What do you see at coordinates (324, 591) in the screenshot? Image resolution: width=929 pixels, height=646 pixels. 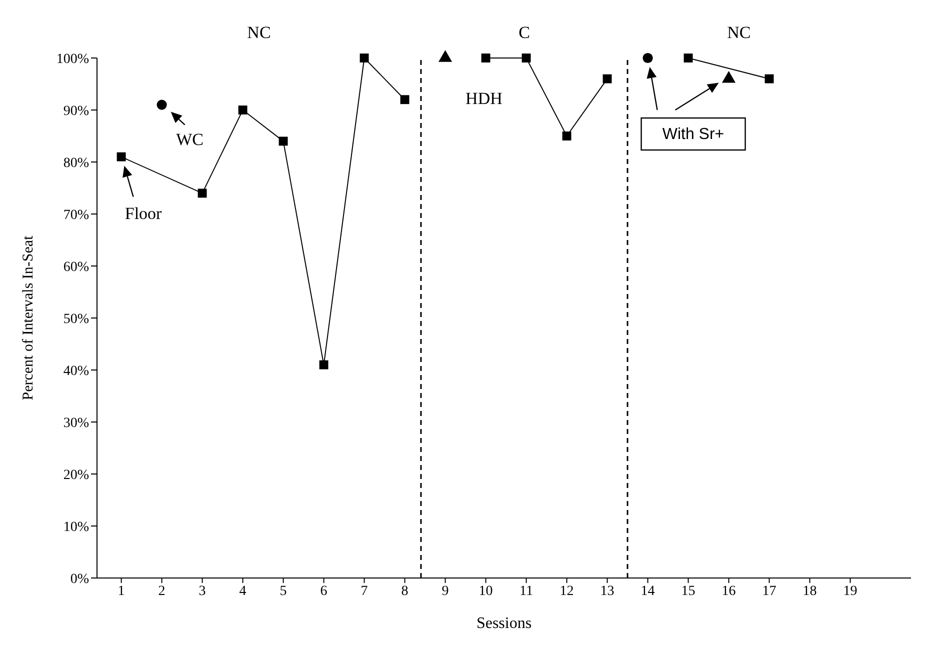 I see `x-tick-label: 6` at bounding box center [324, 591].